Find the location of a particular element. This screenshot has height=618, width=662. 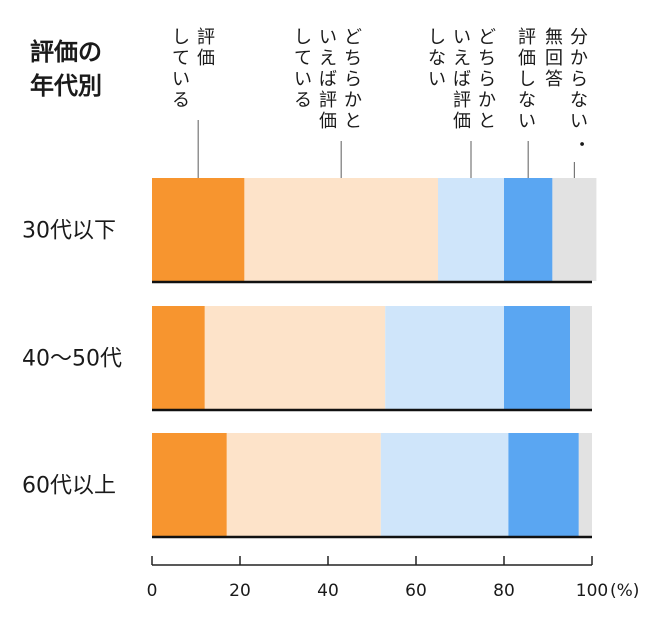

chart-title-line: 評価の is located at coordinates (66, 52).